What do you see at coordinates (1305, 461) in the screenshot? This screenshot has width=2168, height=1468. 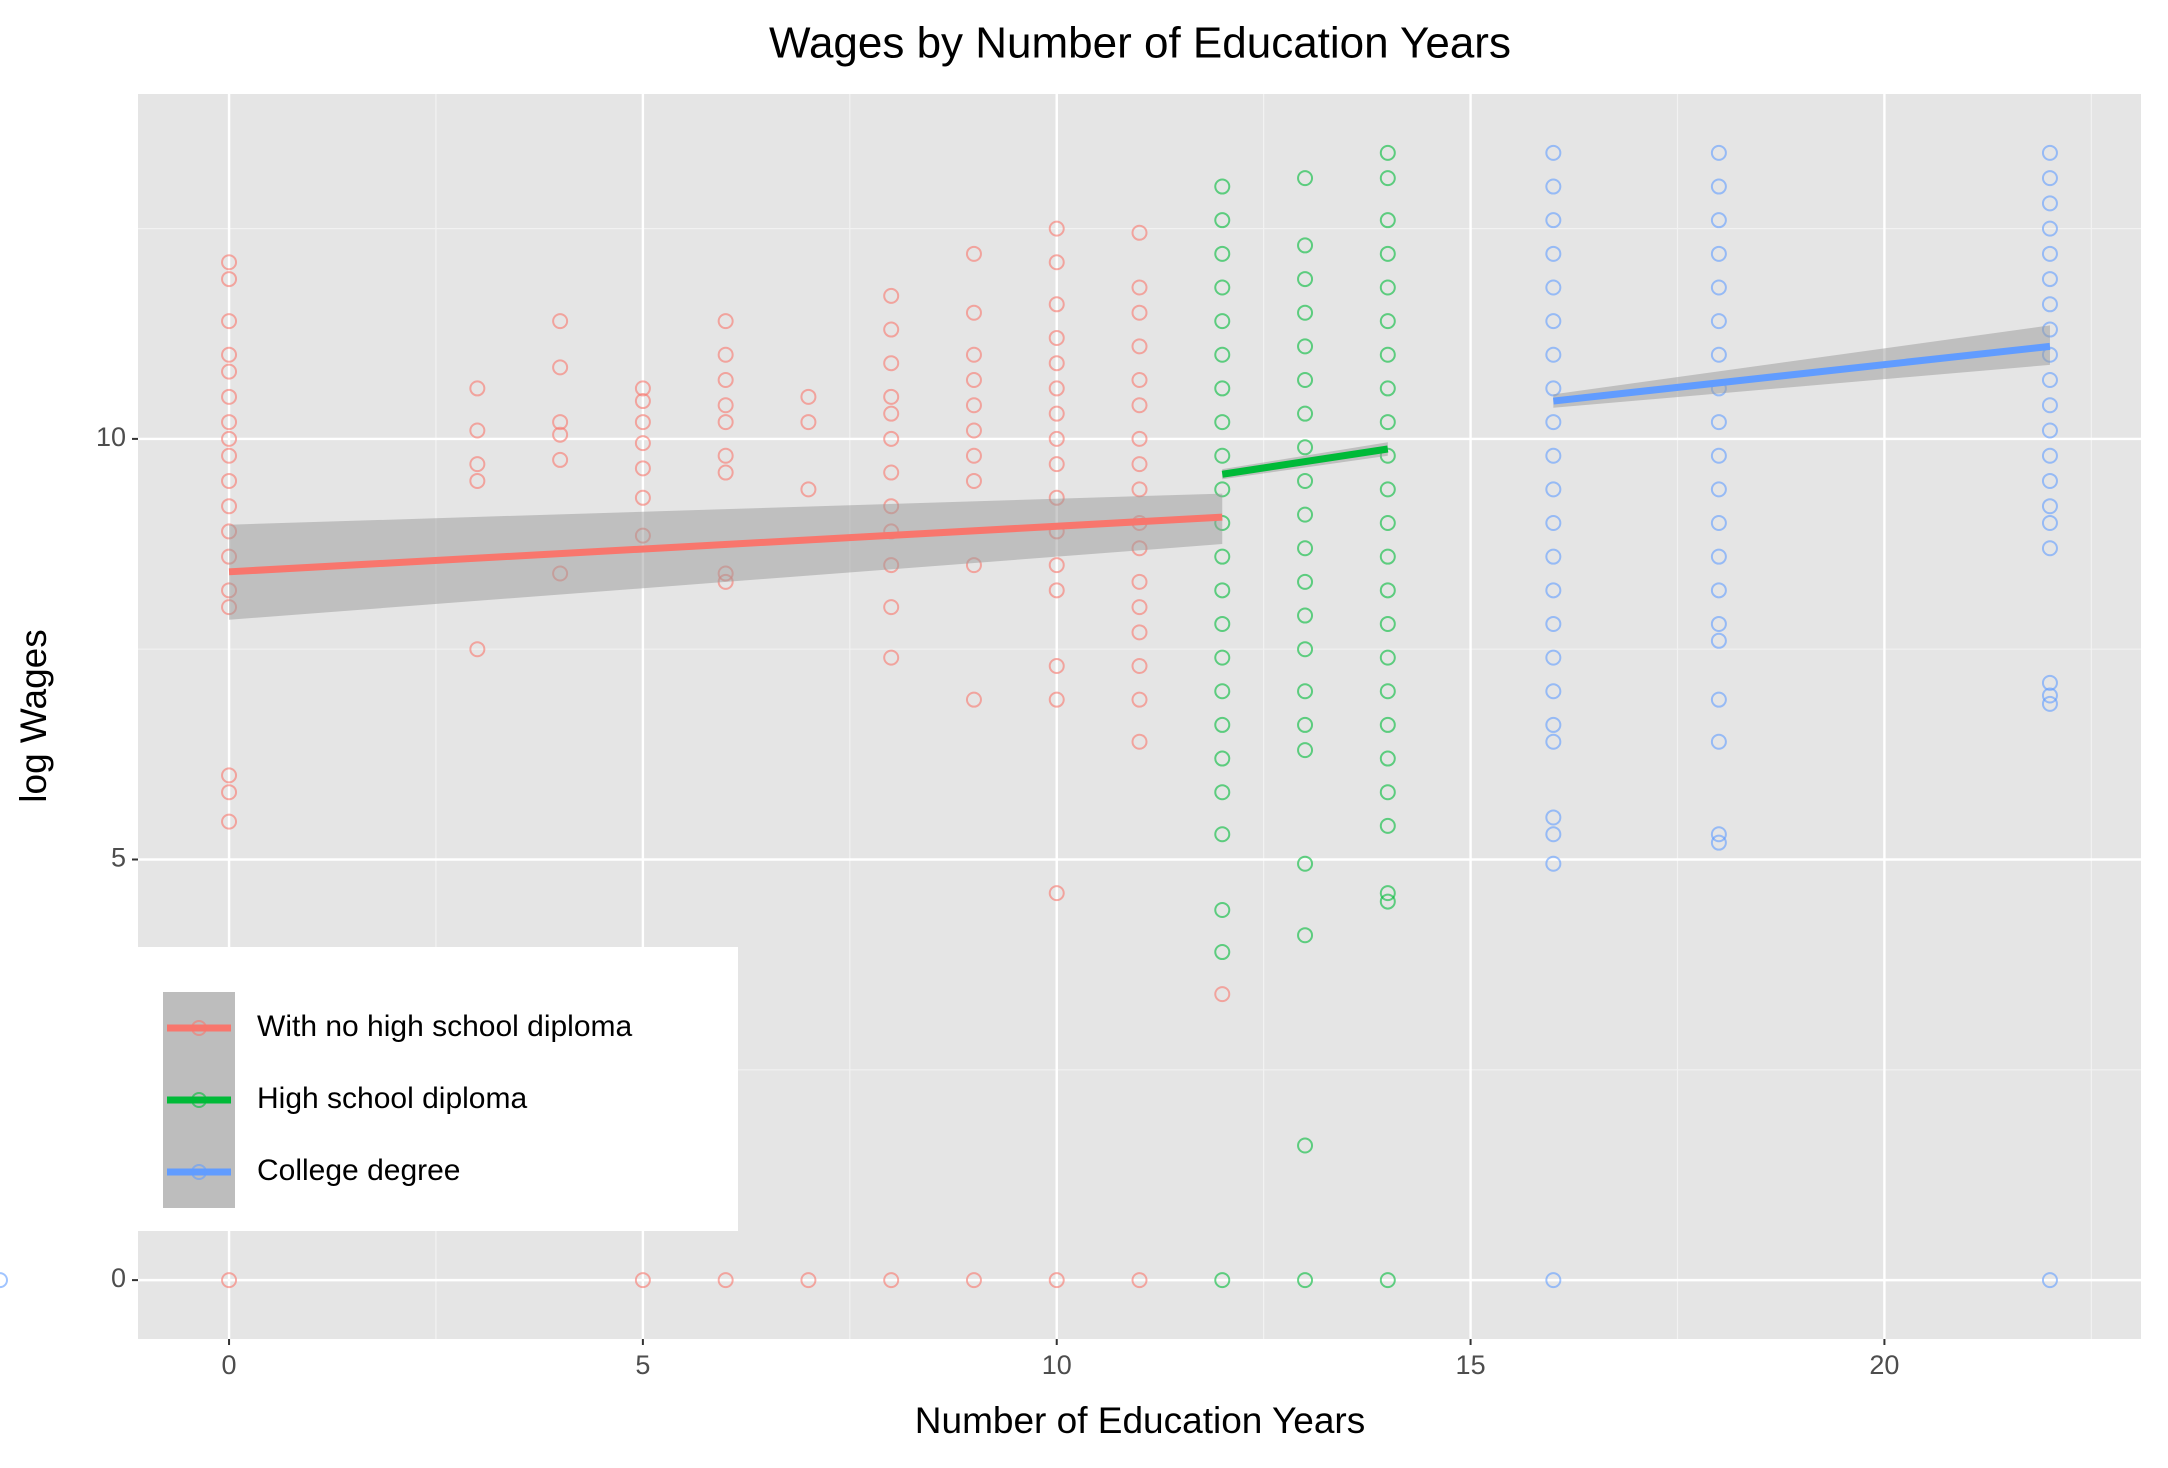 I see `fit-line` at bounding box center [1305, 461].